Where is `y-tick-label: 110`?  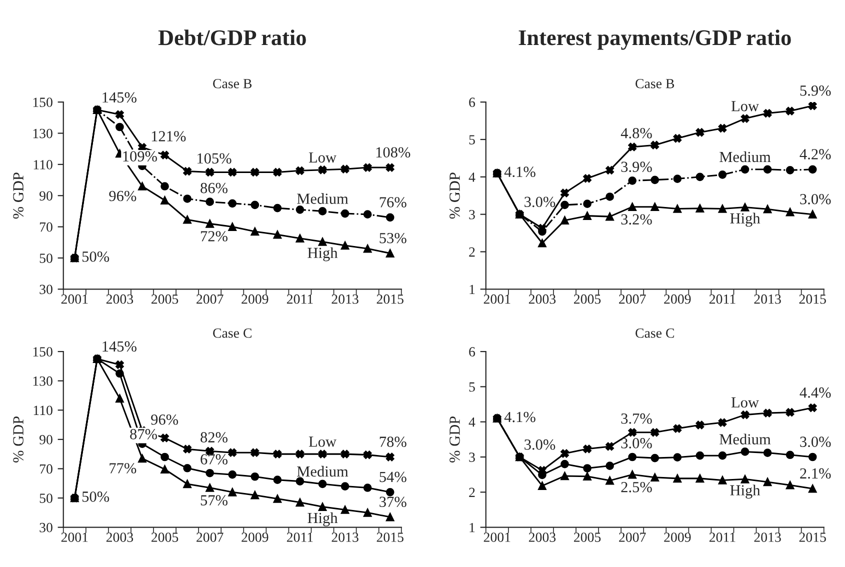 y-tick-label: 110 is located at coordinates (43, 165).